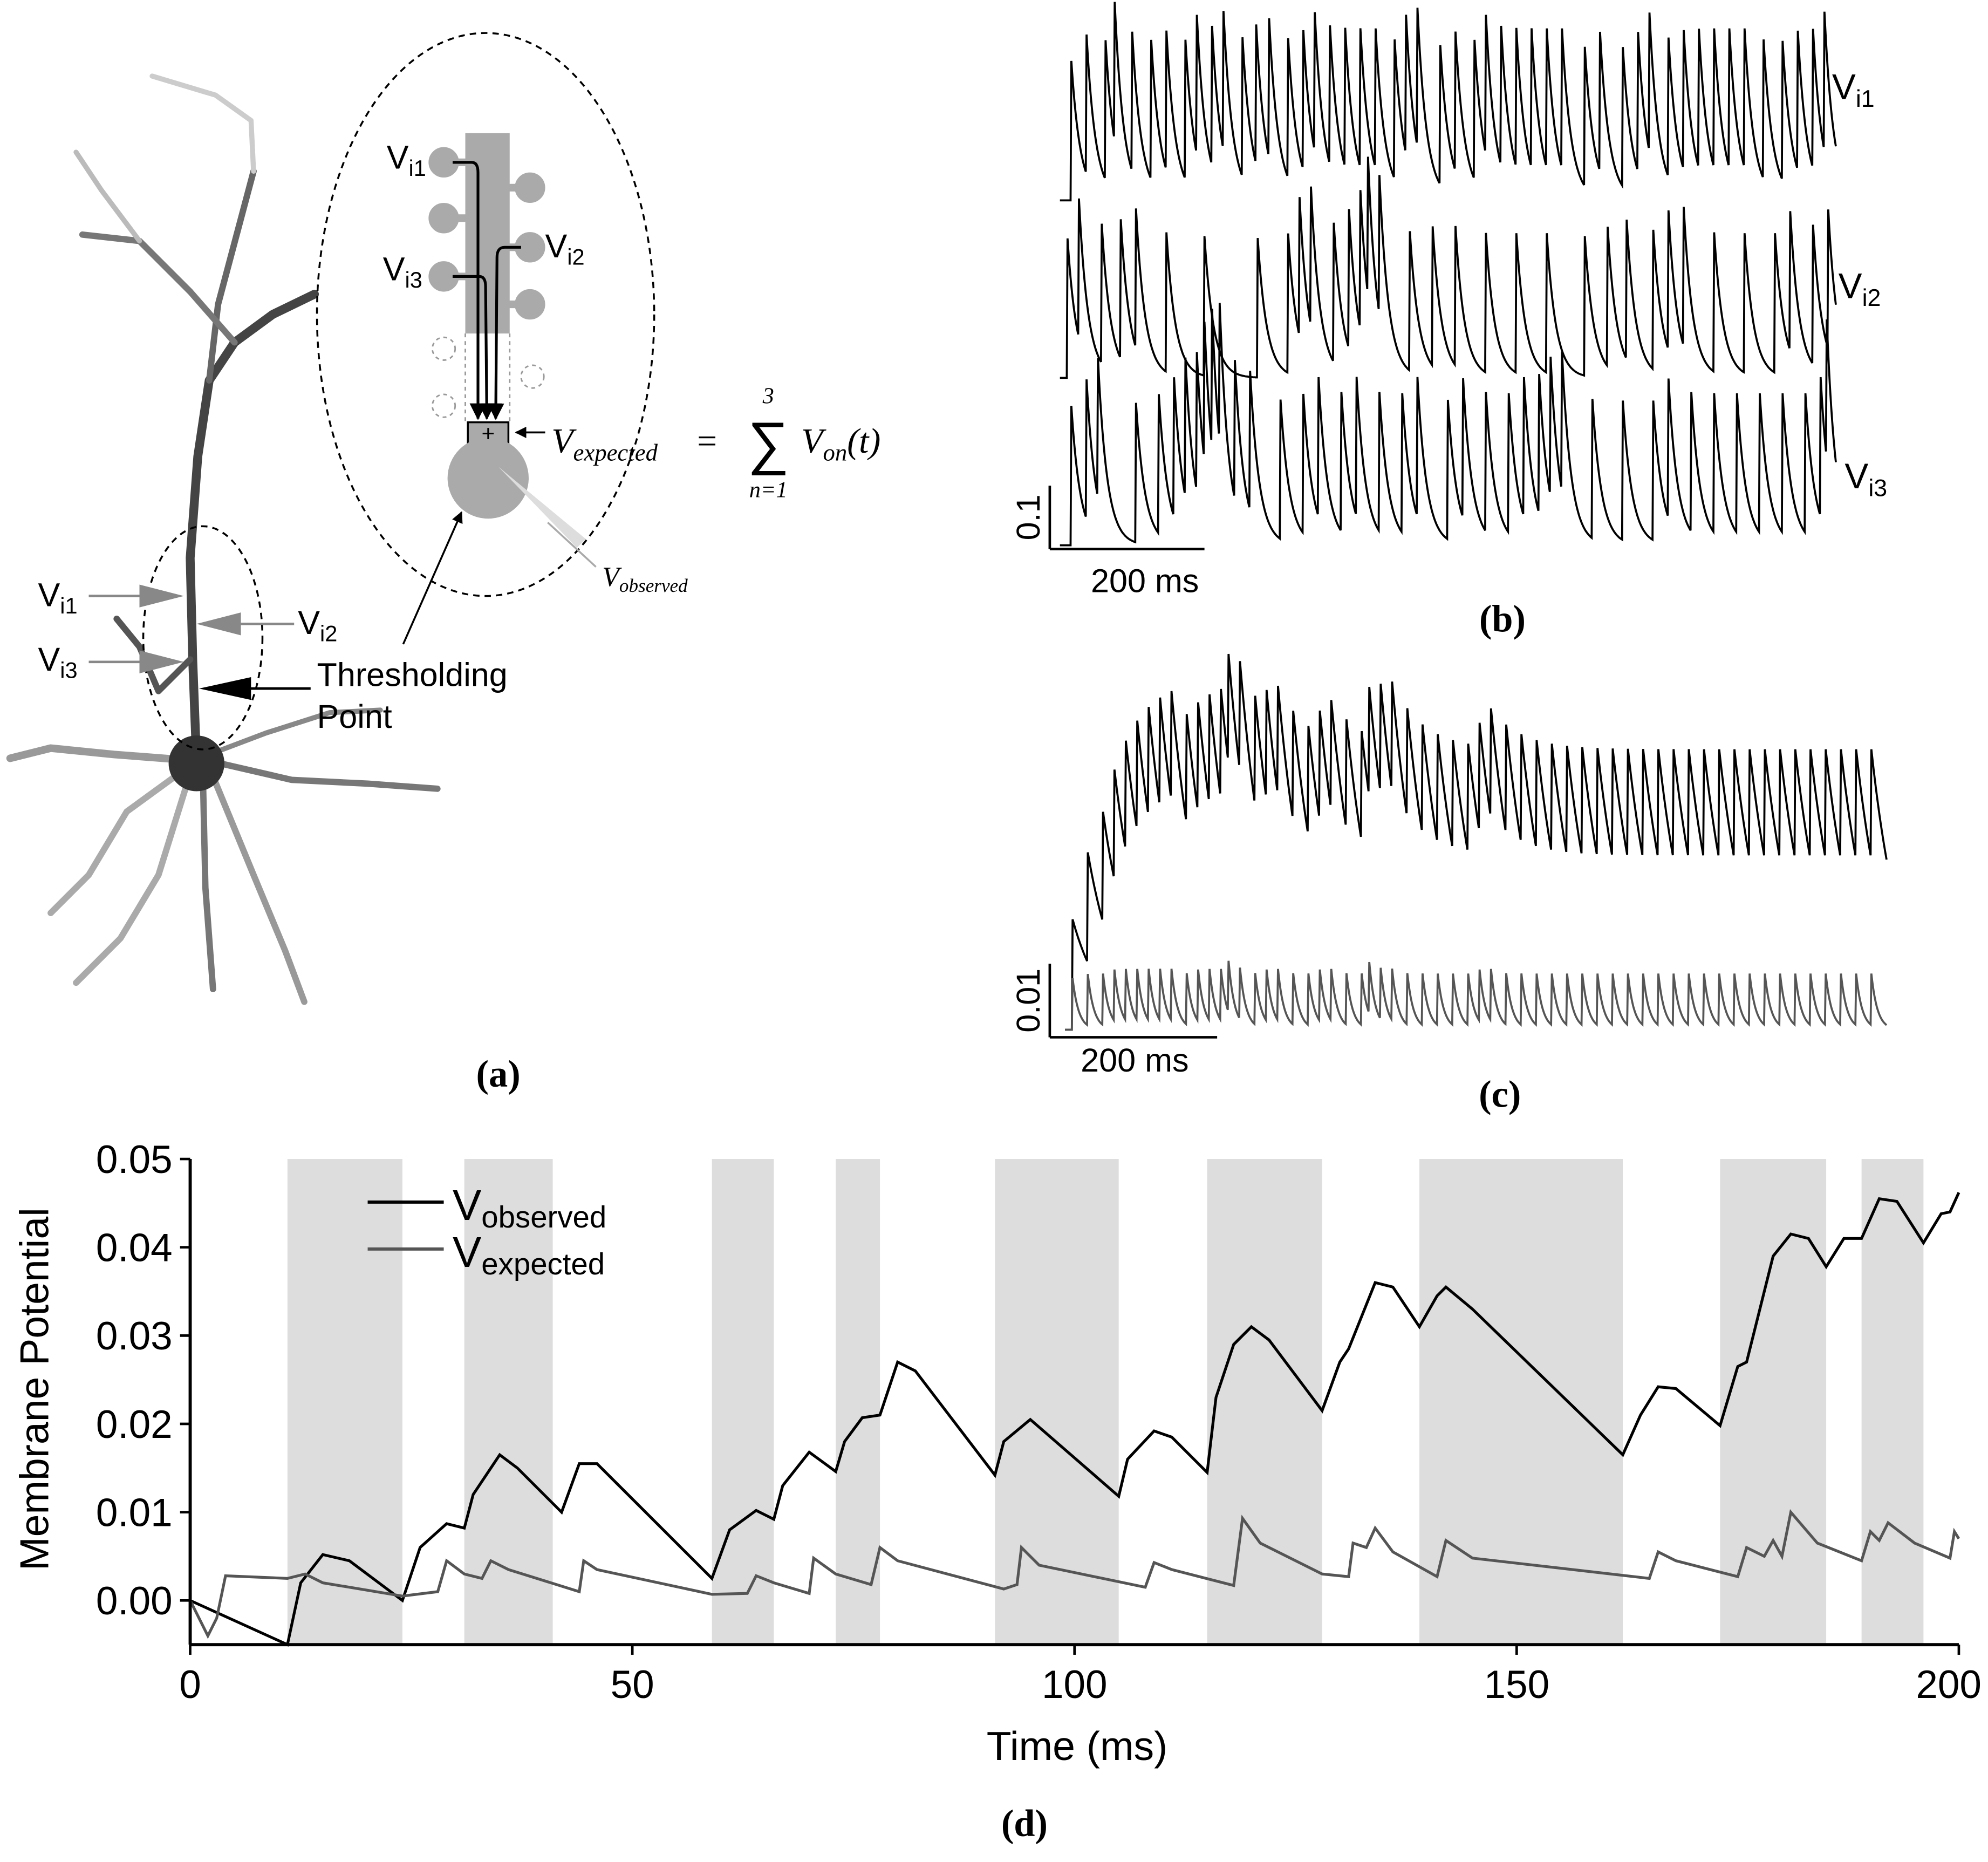 This screenshot has width=1988, height=1862. I want to click on threshold-label: Point, so click(354, 717).